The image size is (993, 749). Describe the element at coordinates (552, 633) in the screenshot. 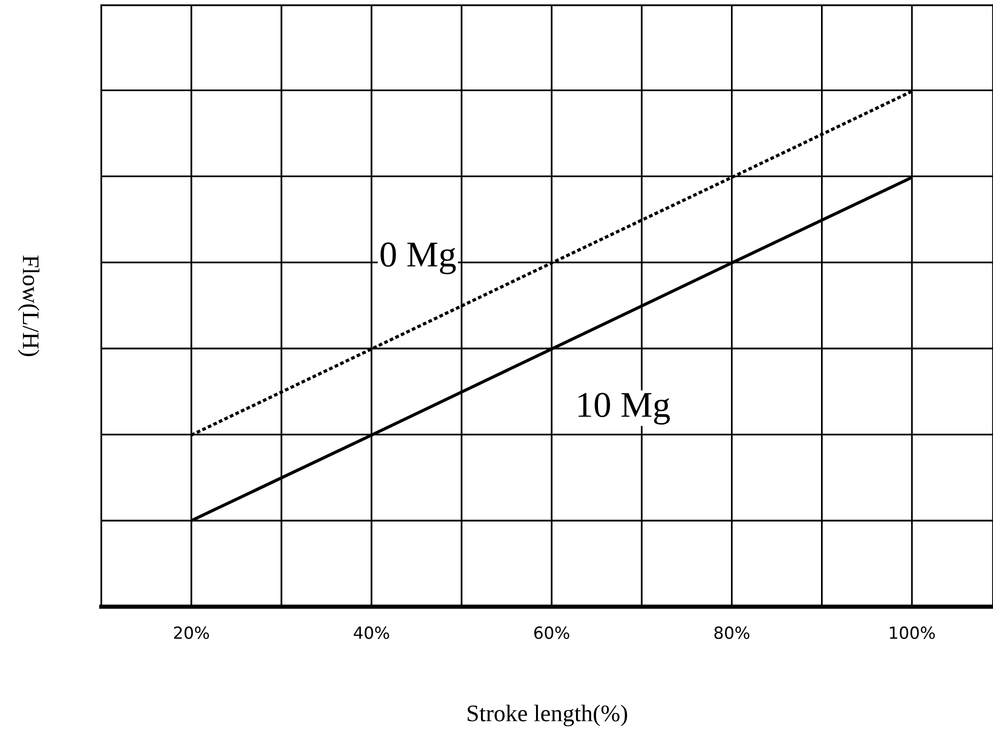

I see `x-tick-label: 60%` at that location.